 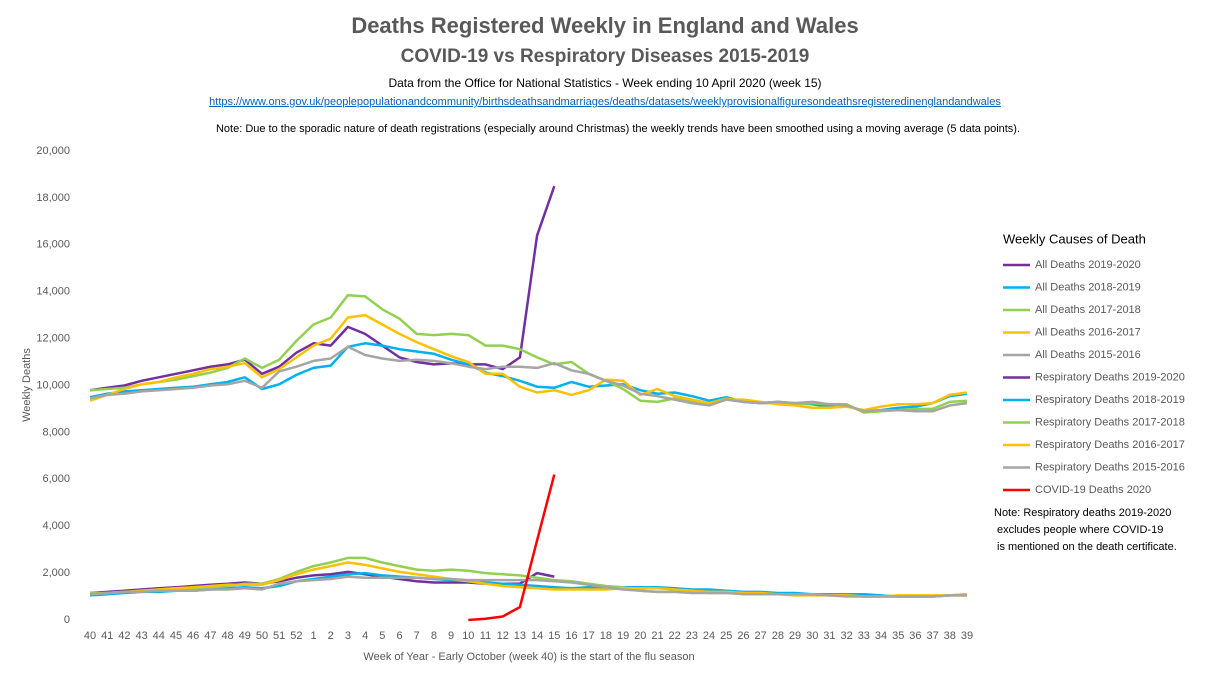 What do you see at coordinates (53, 151) in the screenshot?
I see `y-tick-label: 20,000` at bounding box center [53, 151].